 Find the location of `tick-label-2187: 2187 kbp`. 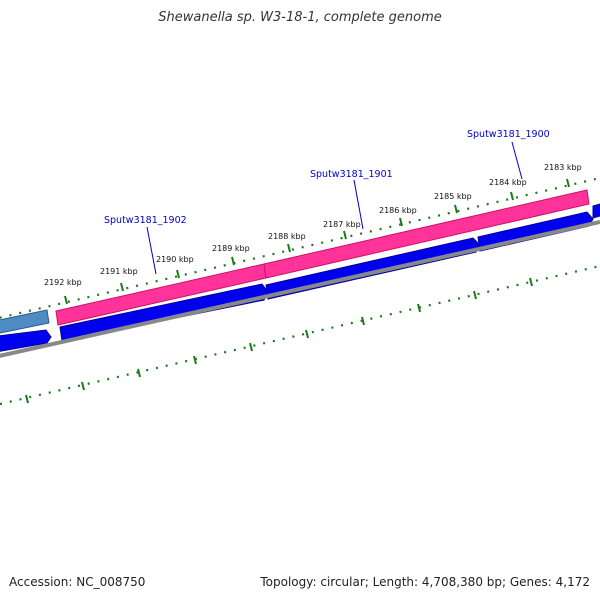

tick-label-2187: 2187 kbp is located at coordinates (342, 224).